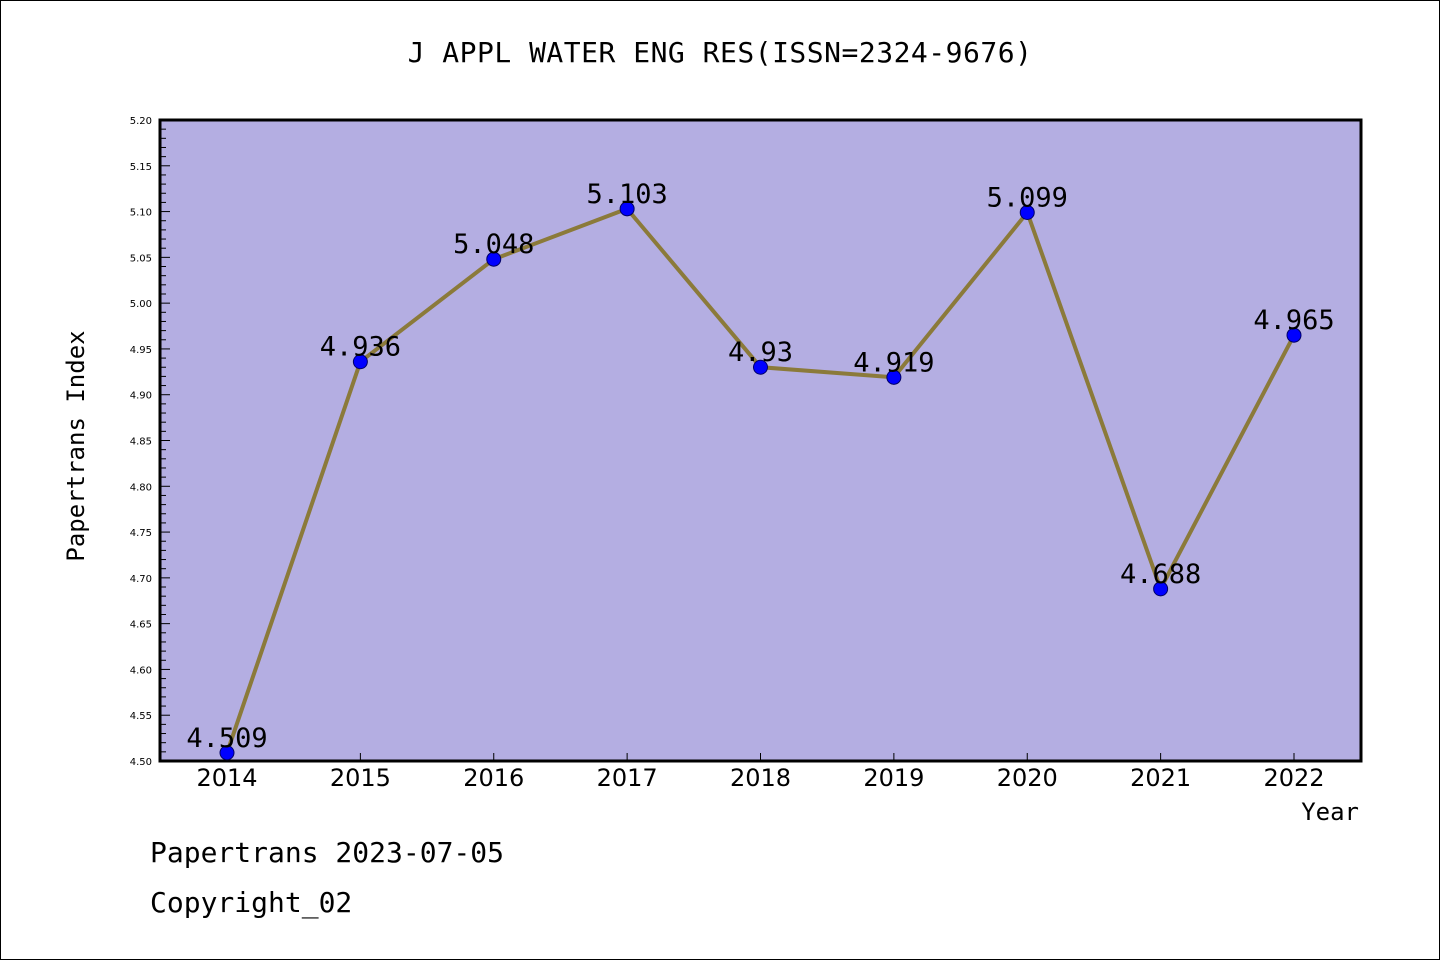 This screenshot has width=1440, height=960. Describe the element at coordinates (493, 778) in the screenshot. I see `x-tick-label: 2016` at that location.